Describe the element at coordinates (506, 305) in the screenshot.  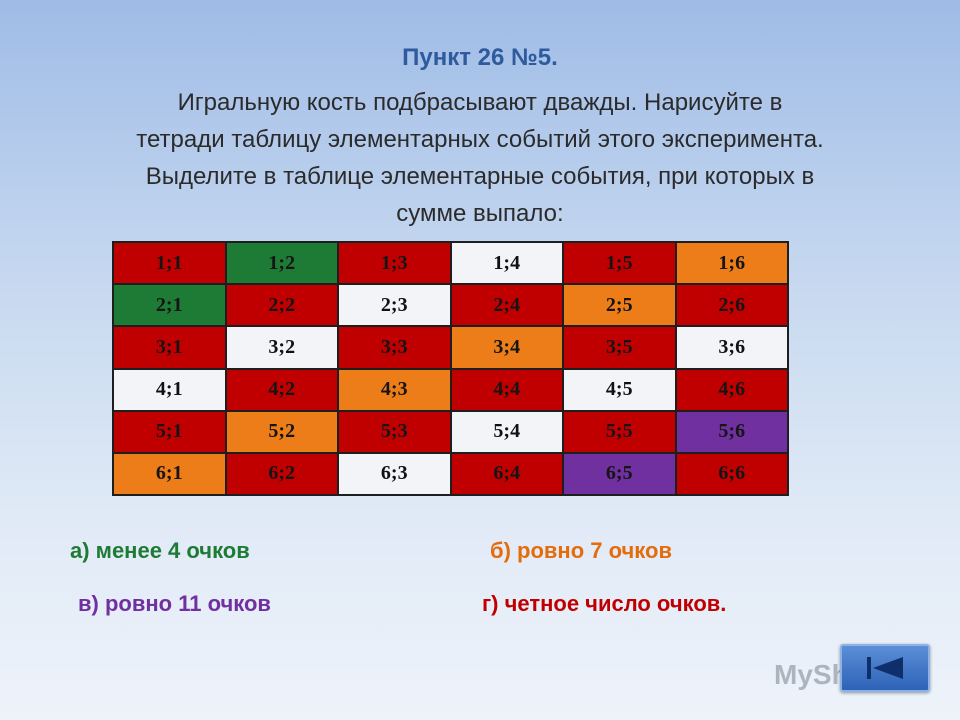
I see `table-cell: 2;4` at that location.